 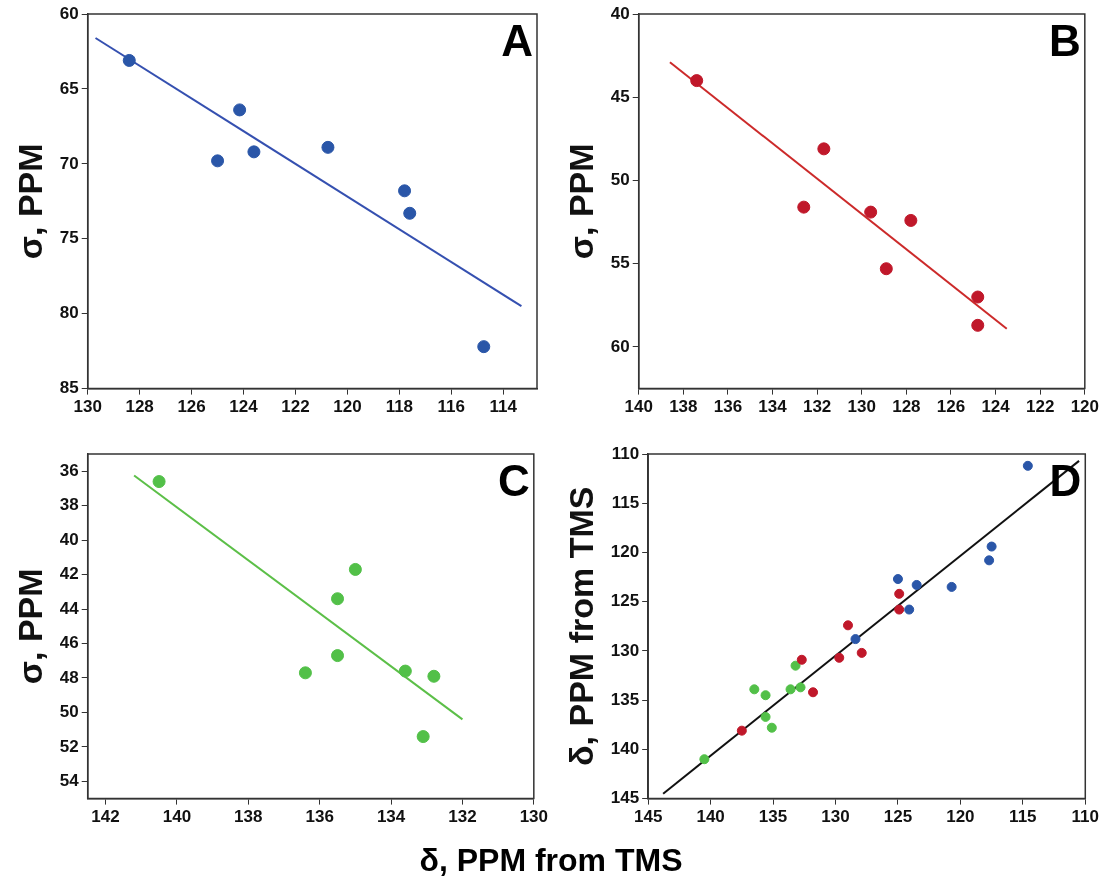 I want to click on x-tick-label: 116, so click(x=451, y=407).